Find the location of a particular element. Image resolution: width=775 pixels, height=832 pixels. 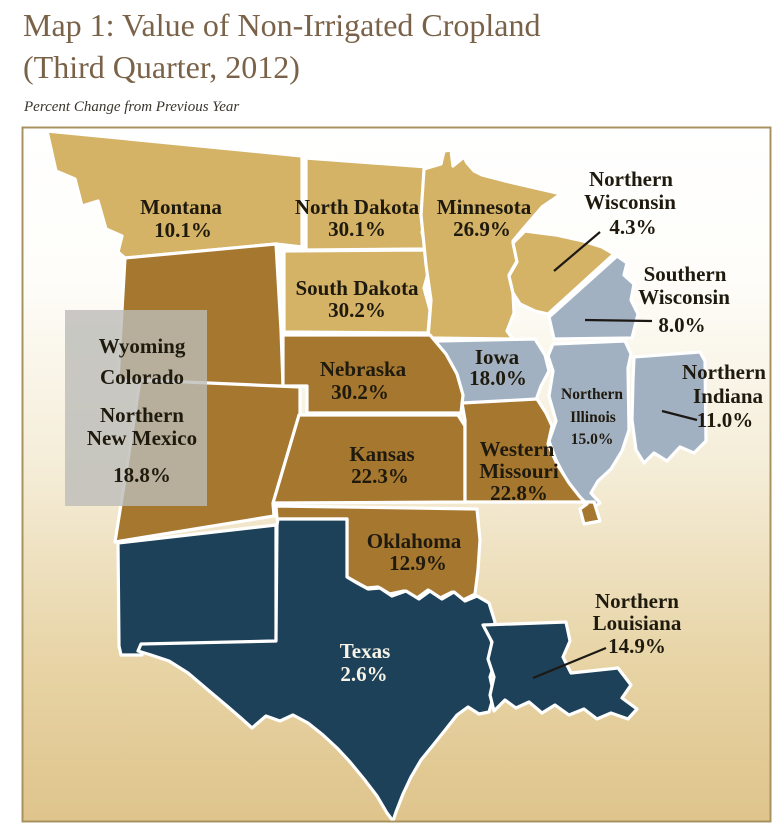

pointer-line-northern-indiana is located at coordinates (679, 415).